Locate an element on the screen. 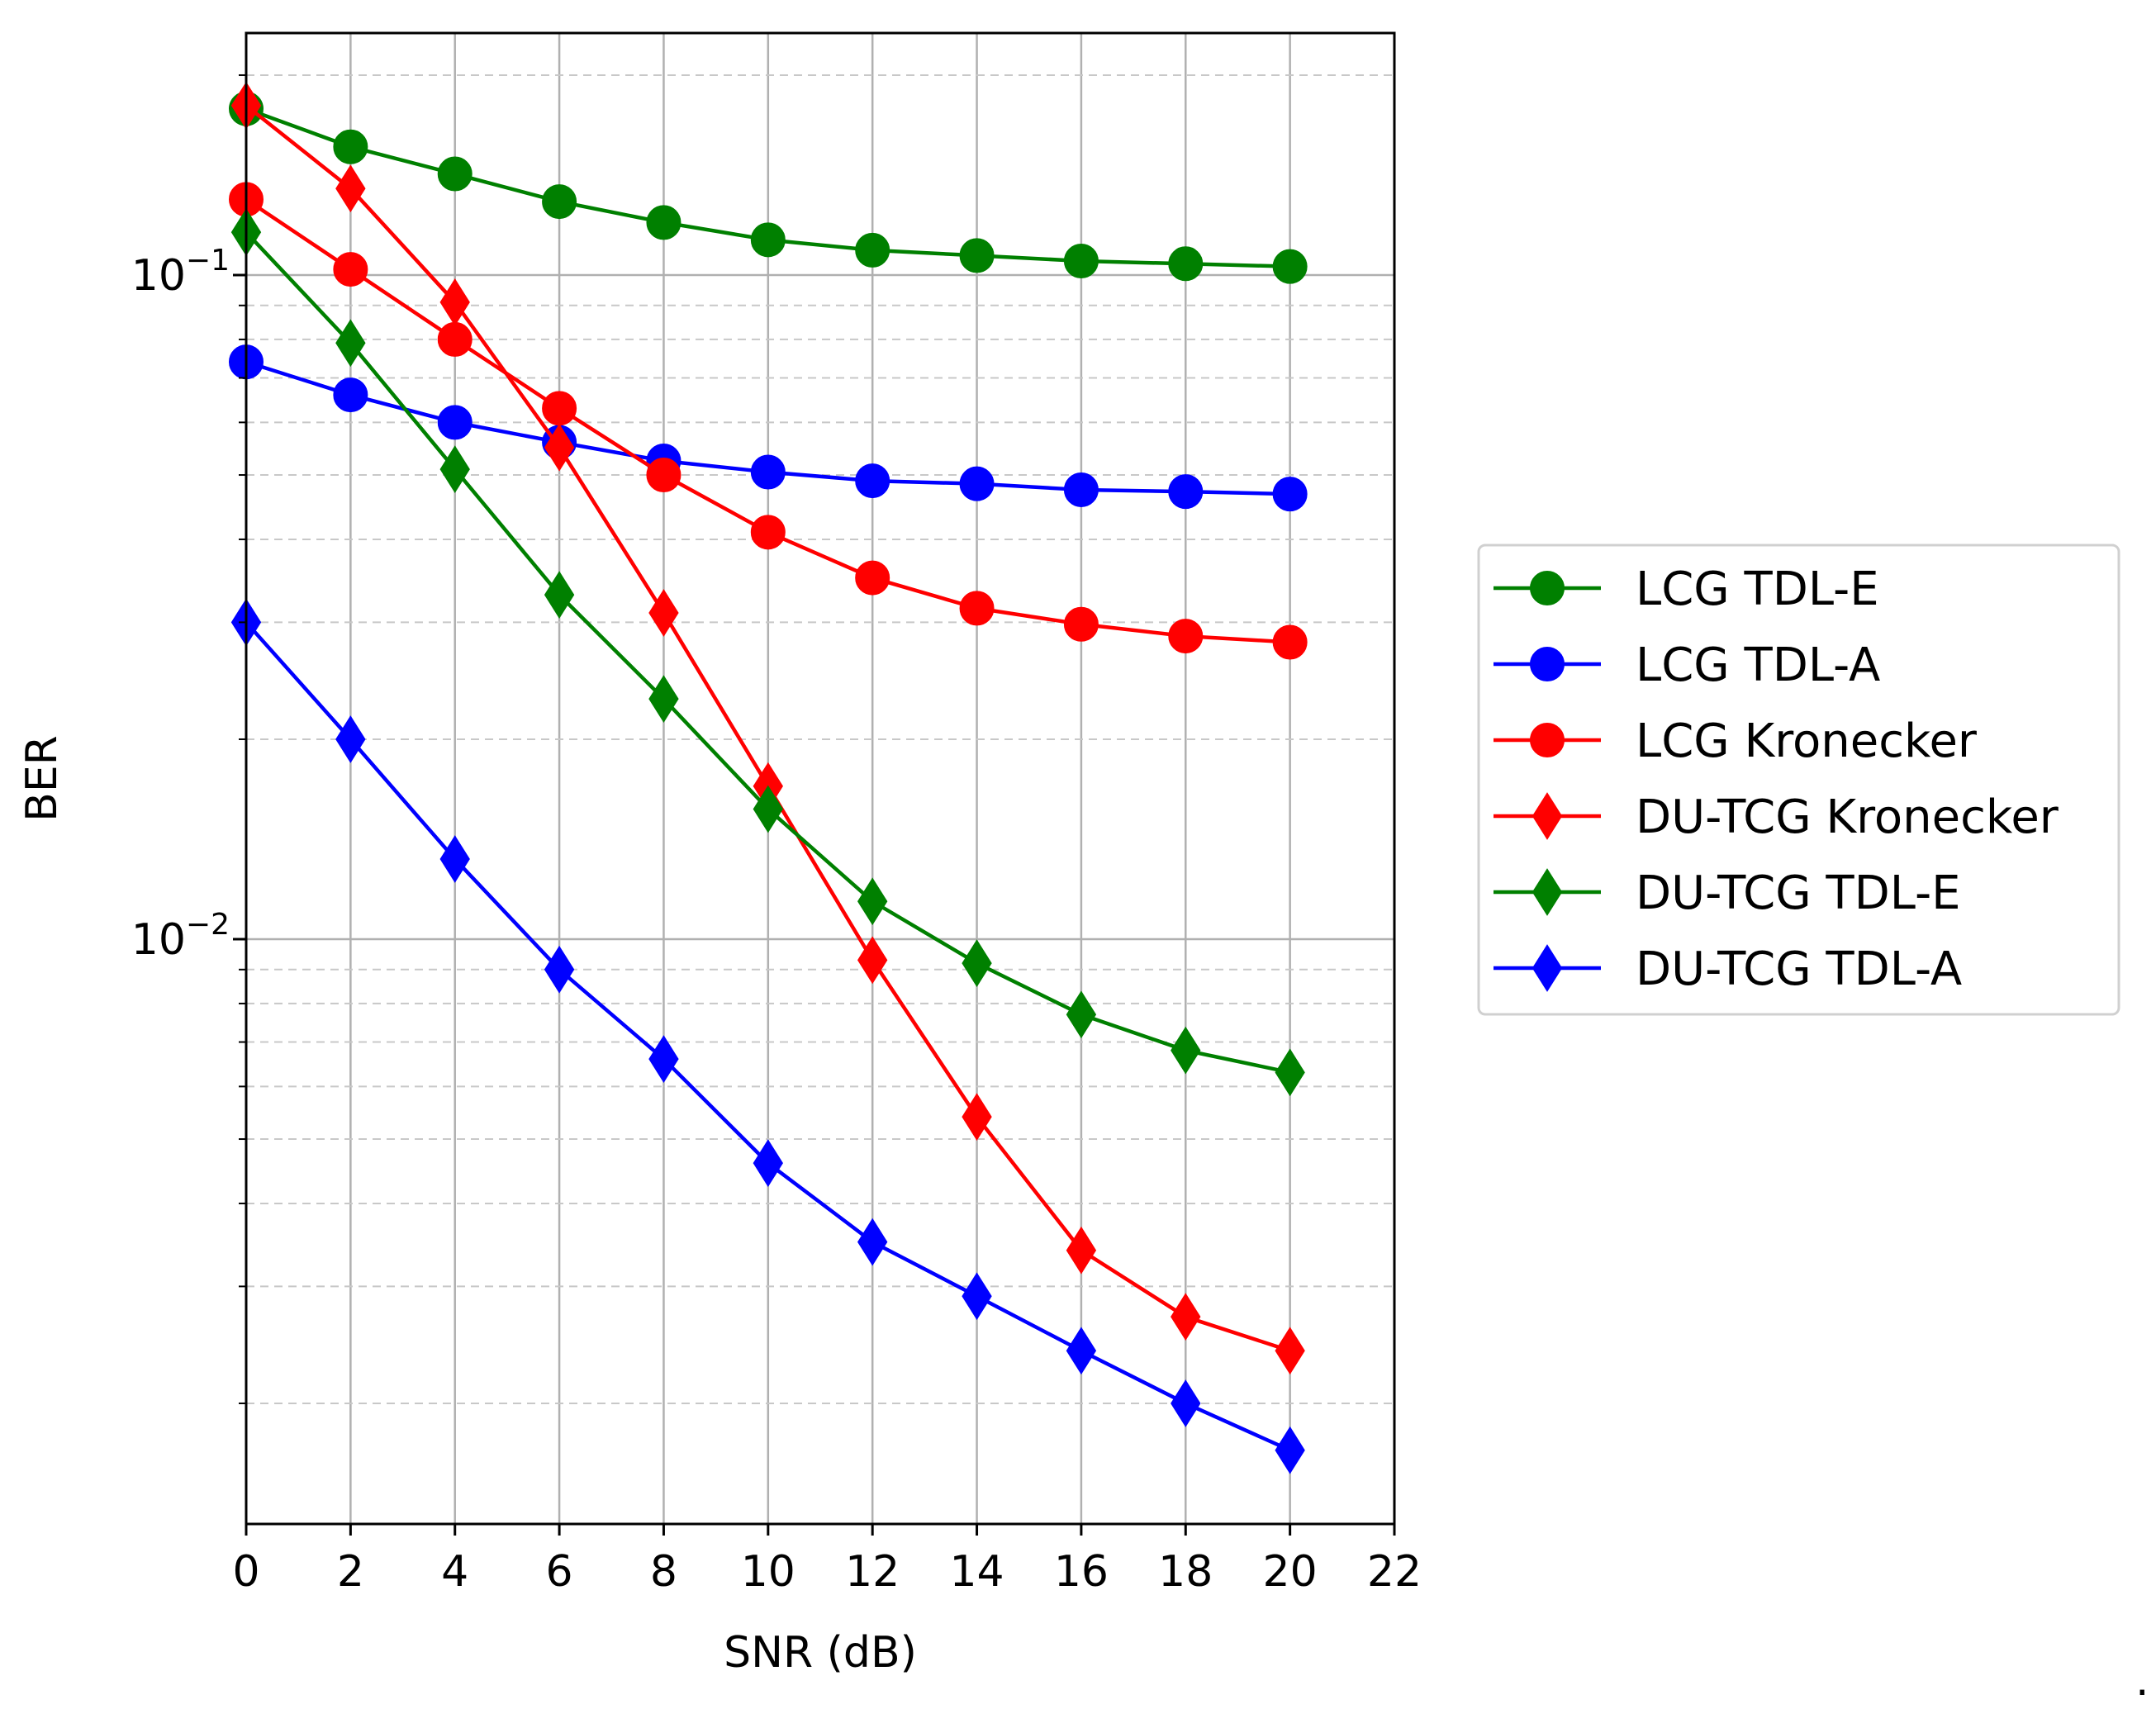 This screenshot has height=1709, width=2156. y-axis-label: BER is located at coordinates (42, 778).